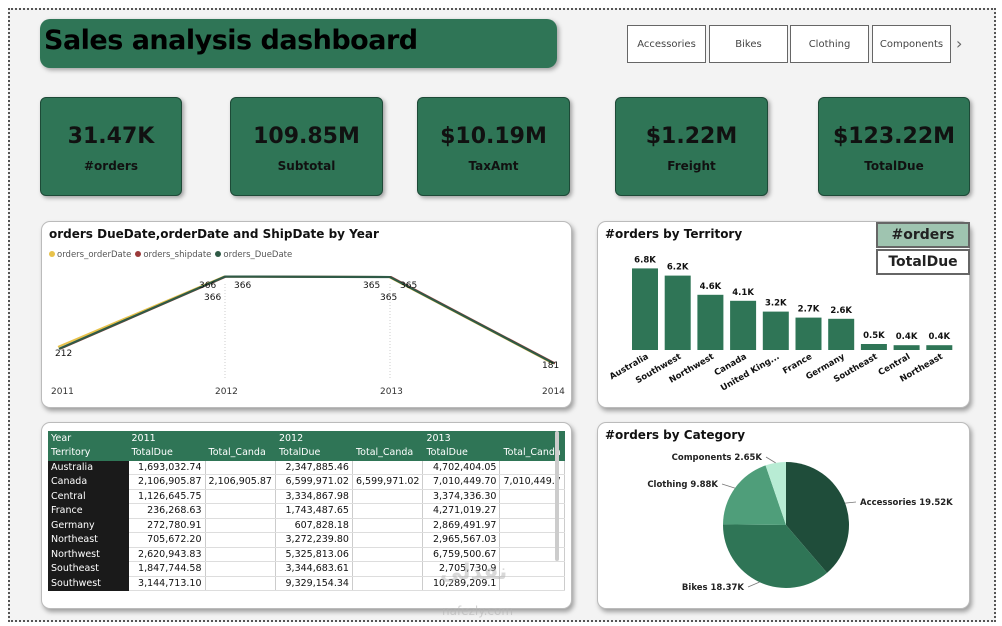 The width and height of the screenshot is (1002, 626). I want to click on value-cell: 1,693,032.74, so click(167, 467).